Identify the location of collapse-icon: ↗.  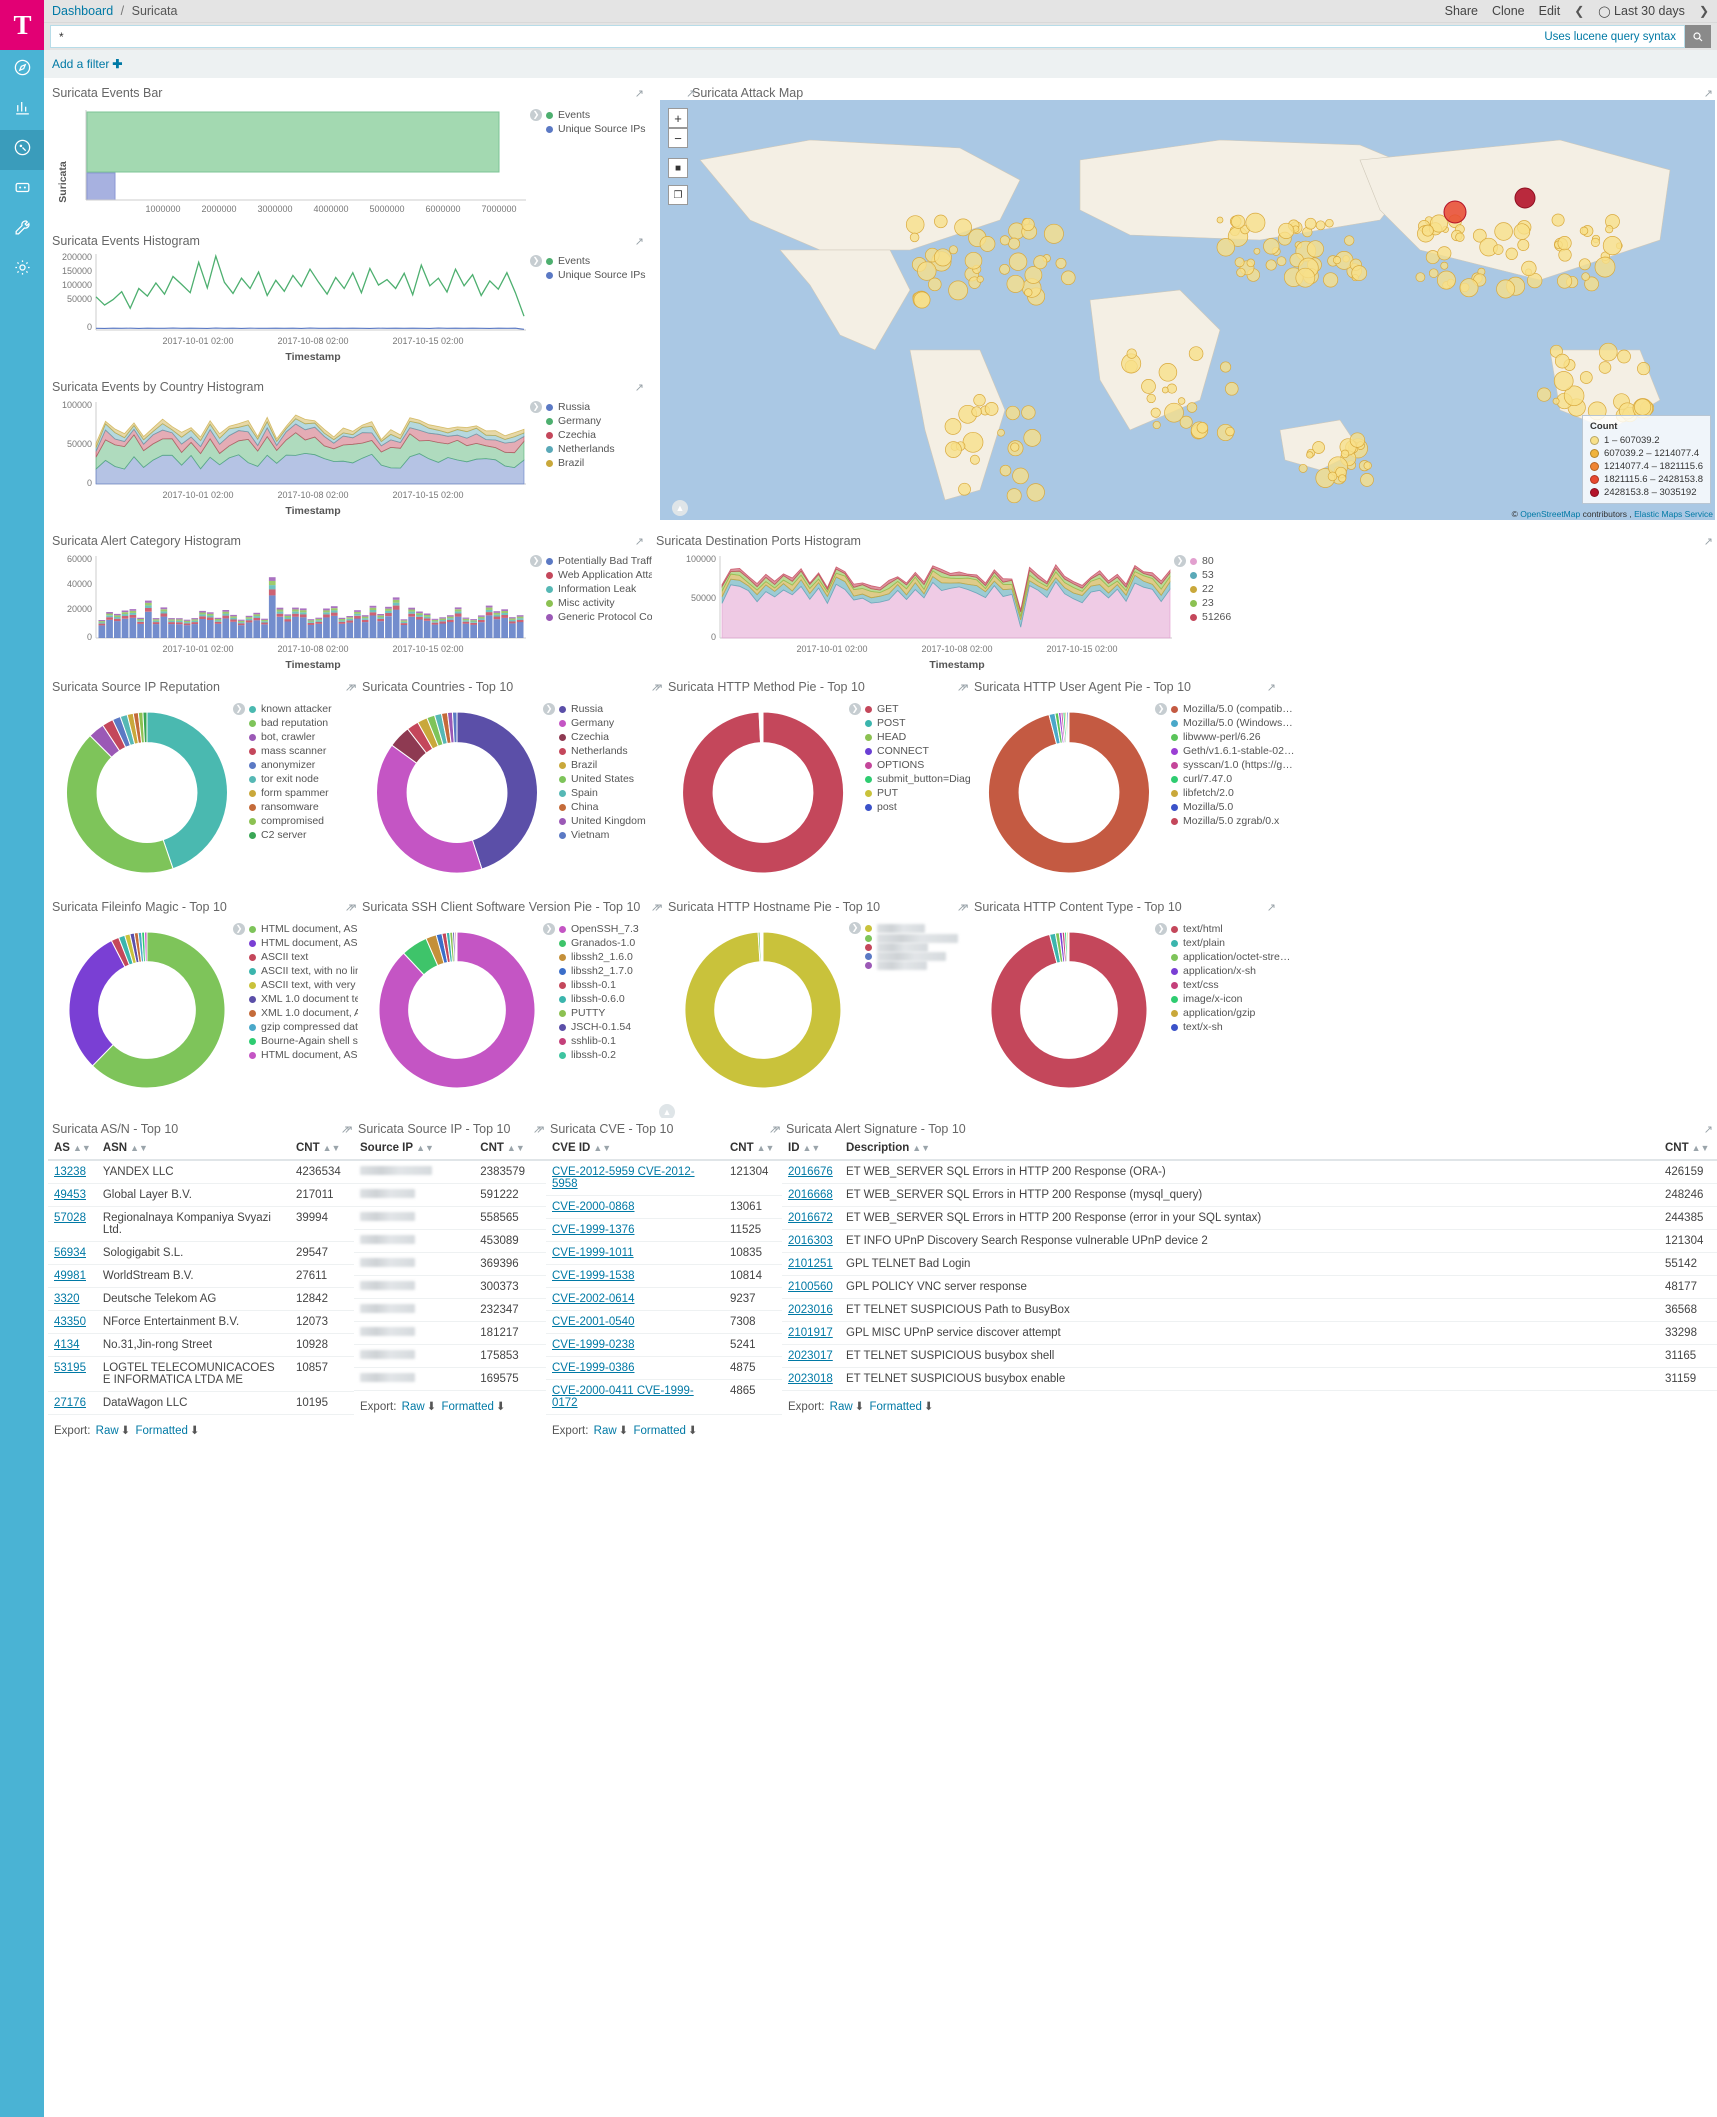
(965, 688).